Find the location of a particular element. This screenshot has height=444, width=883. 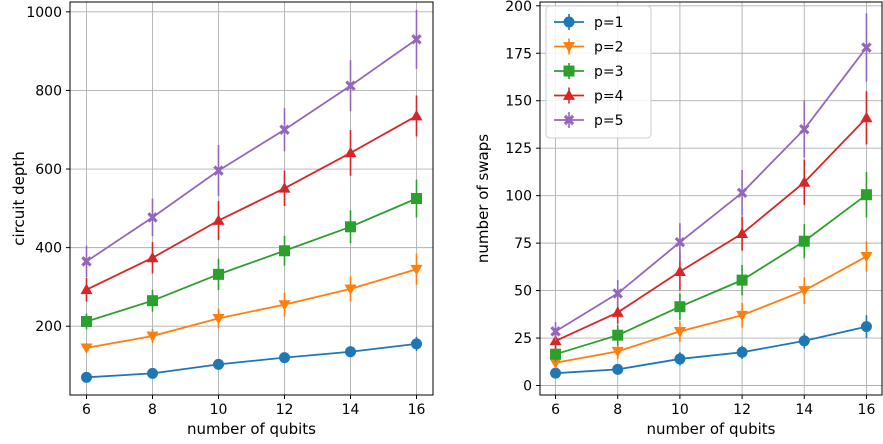

series-p=3 is located at coordinates (251, 254).